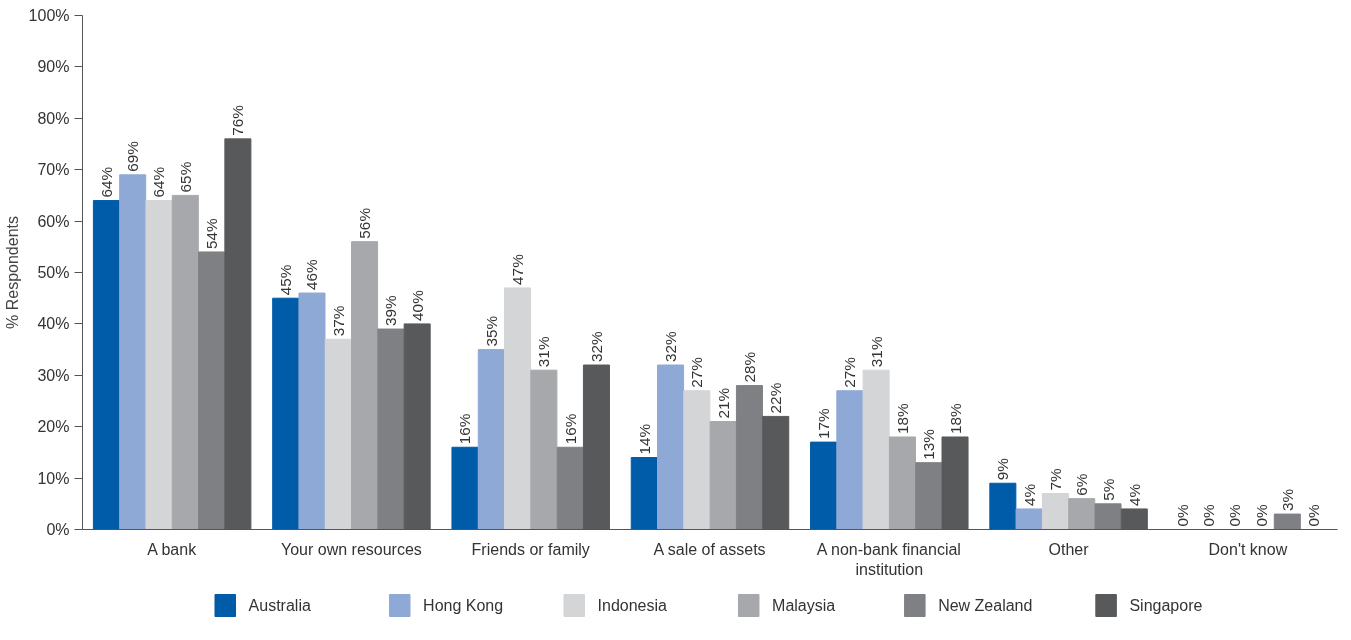 Image resolution: width=1351 pixels, height=640 pixels. What do you see at coordinates (463, 605) in the screenshot?
I see `legend-label: Hong Kong` at bounding box center [463, 605].